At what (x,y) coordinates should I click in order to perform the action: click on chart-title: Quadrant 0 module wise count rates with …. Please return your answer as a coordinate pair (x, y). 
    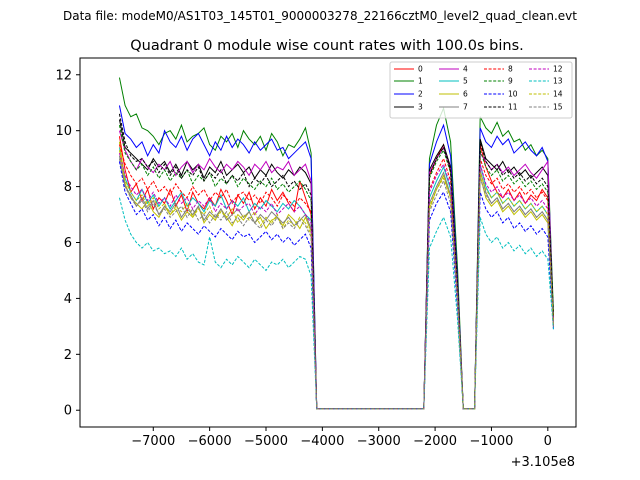
    Looking at the image, I should click on (327, 46).